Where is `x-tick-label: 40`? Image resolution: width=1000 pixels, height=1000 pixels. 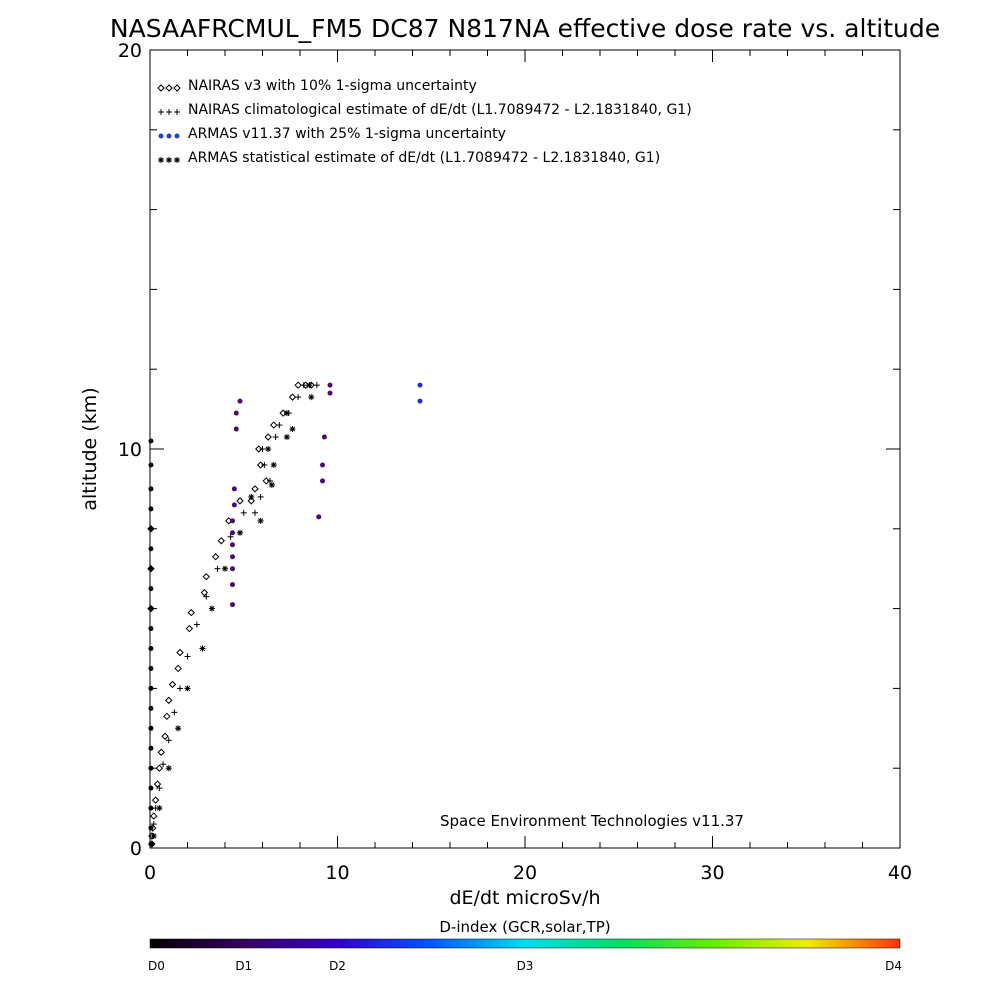 x-tick-label: 40 is located at coordinates (900, 873).